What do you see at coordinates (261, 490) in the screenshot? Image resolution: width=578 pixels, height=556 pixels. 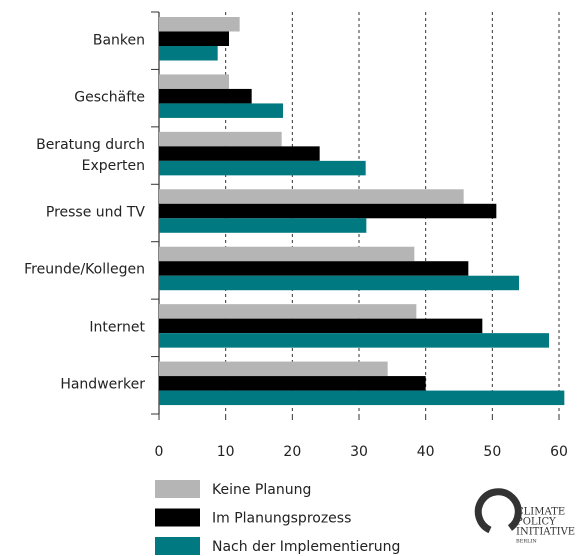 I see `legend-label: Keine Planung` at bounding box center [261, 490].